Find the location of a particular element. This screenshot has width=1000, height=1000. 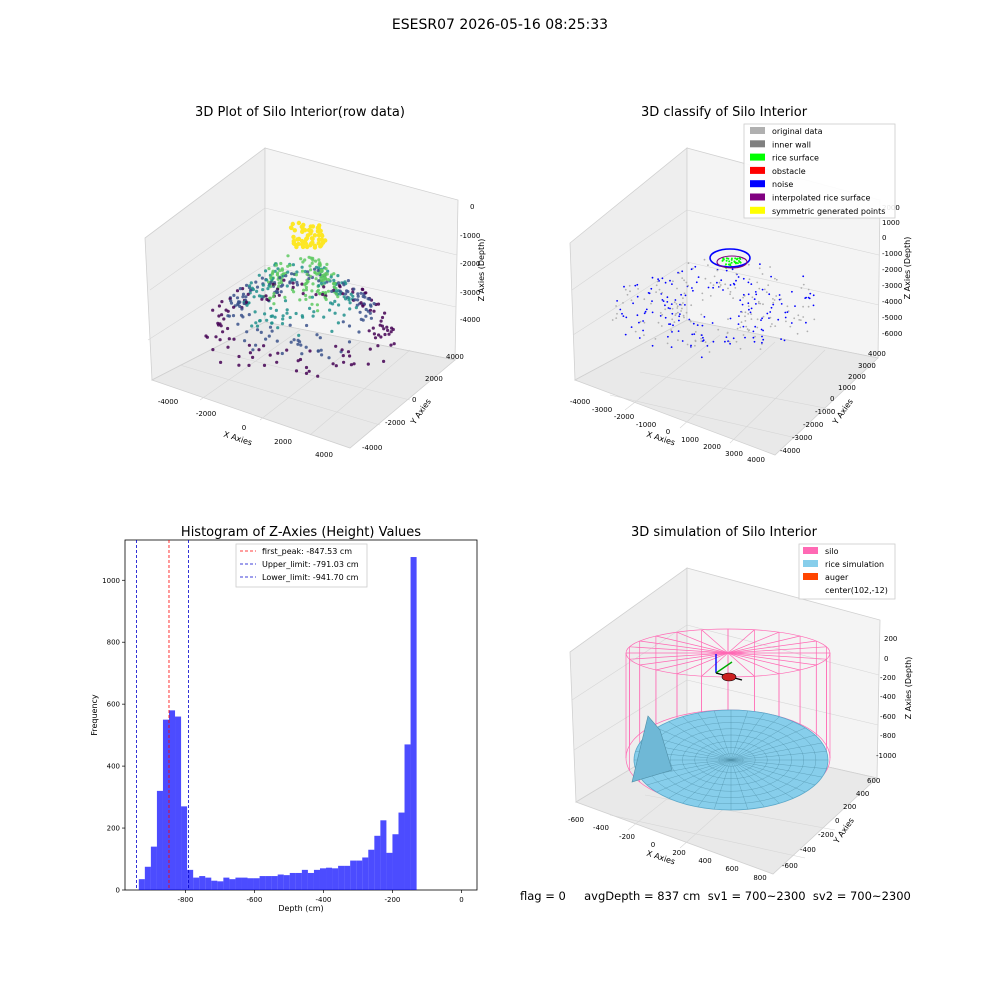

classify-surface-ring is located at coordinates (730, 258).